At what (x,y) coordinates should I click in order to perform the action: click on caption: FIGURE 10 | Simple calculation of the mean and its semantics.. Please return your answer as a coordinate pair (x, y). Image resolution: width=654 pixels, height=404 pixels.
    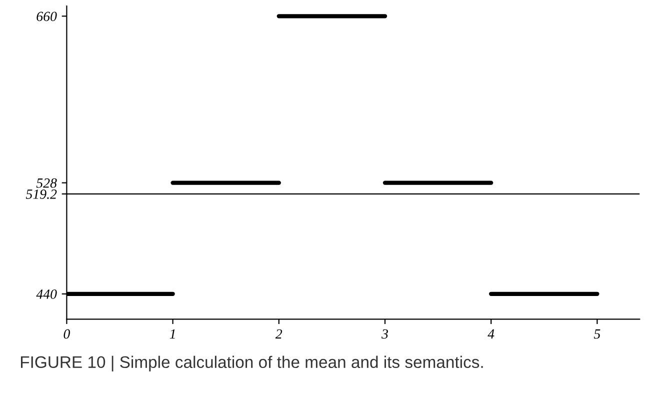
    Looking at the image, I should click on (251, 364).